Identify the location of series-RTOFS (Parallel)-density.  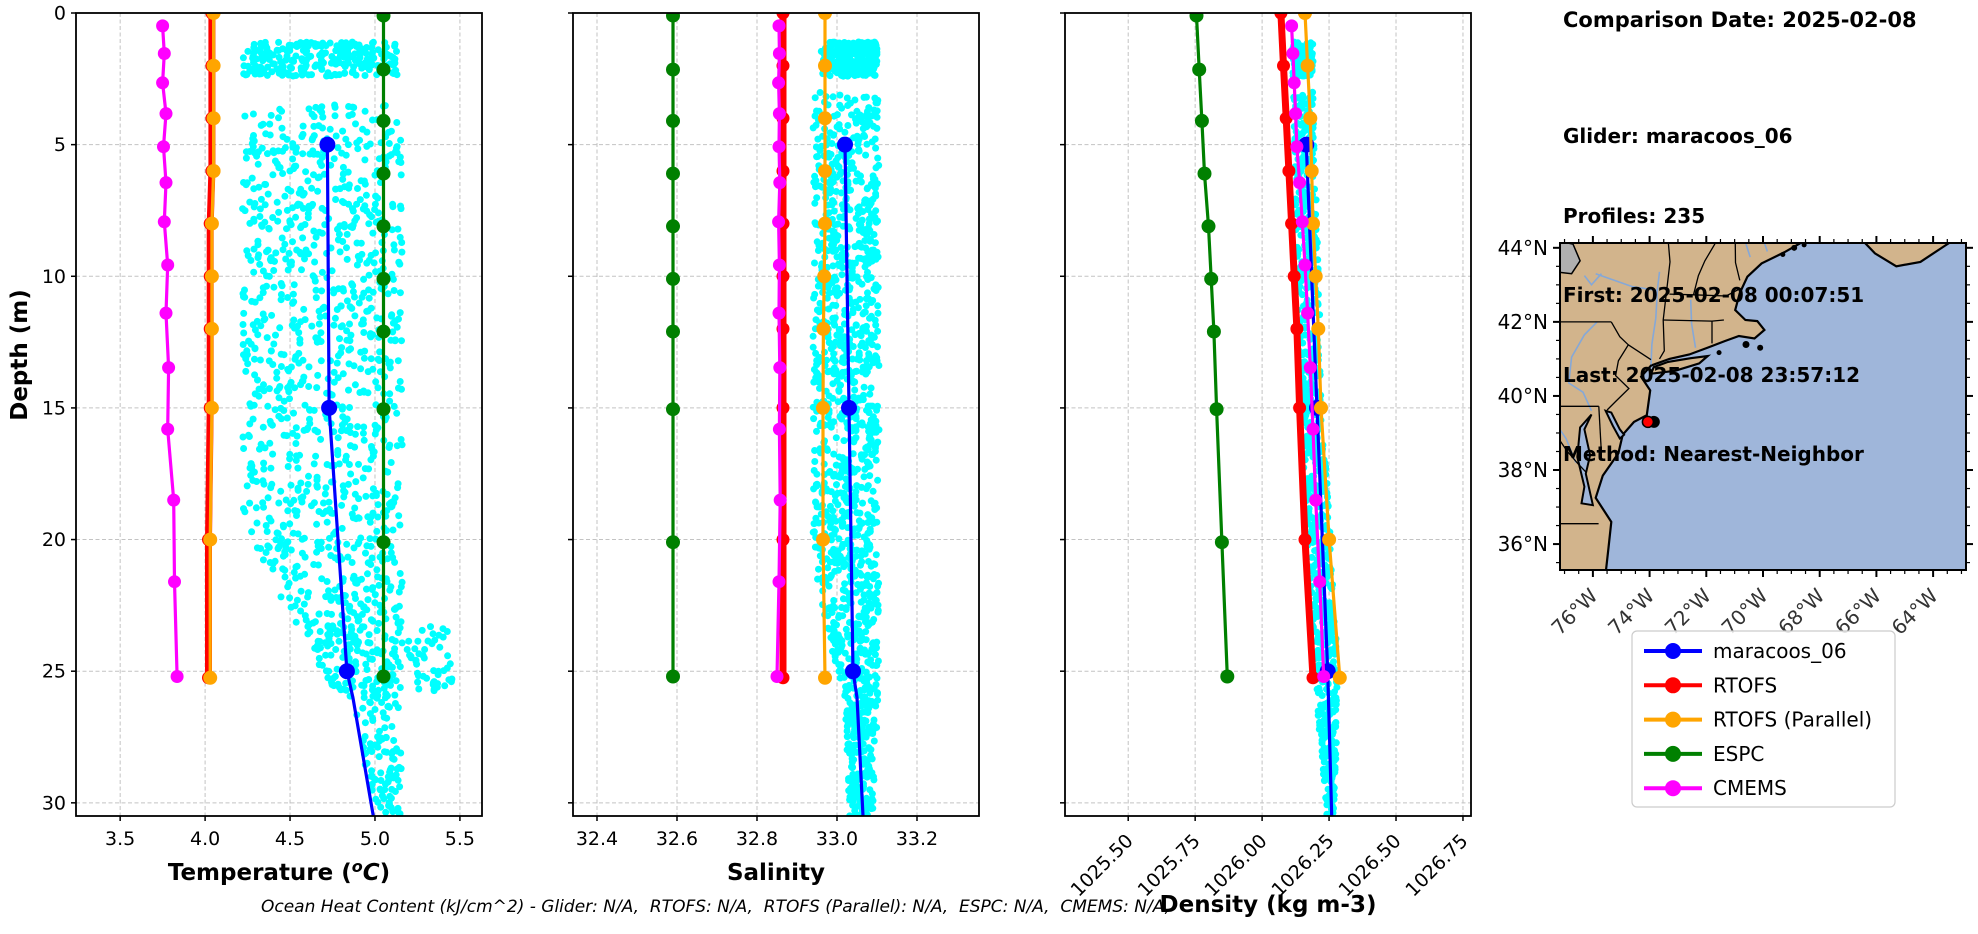
(1322, 349).